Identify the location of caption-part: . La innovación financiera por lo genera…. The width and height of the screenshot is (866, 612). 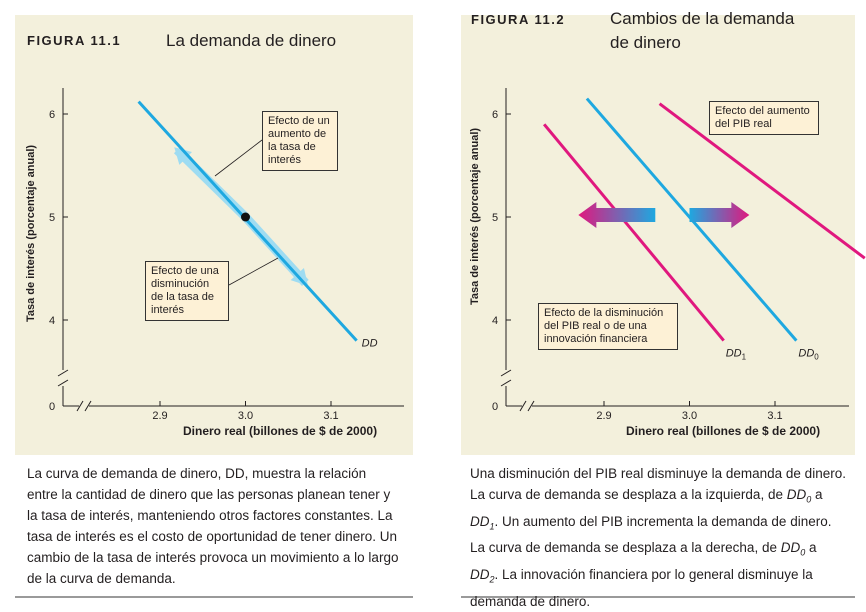
(641, 588).